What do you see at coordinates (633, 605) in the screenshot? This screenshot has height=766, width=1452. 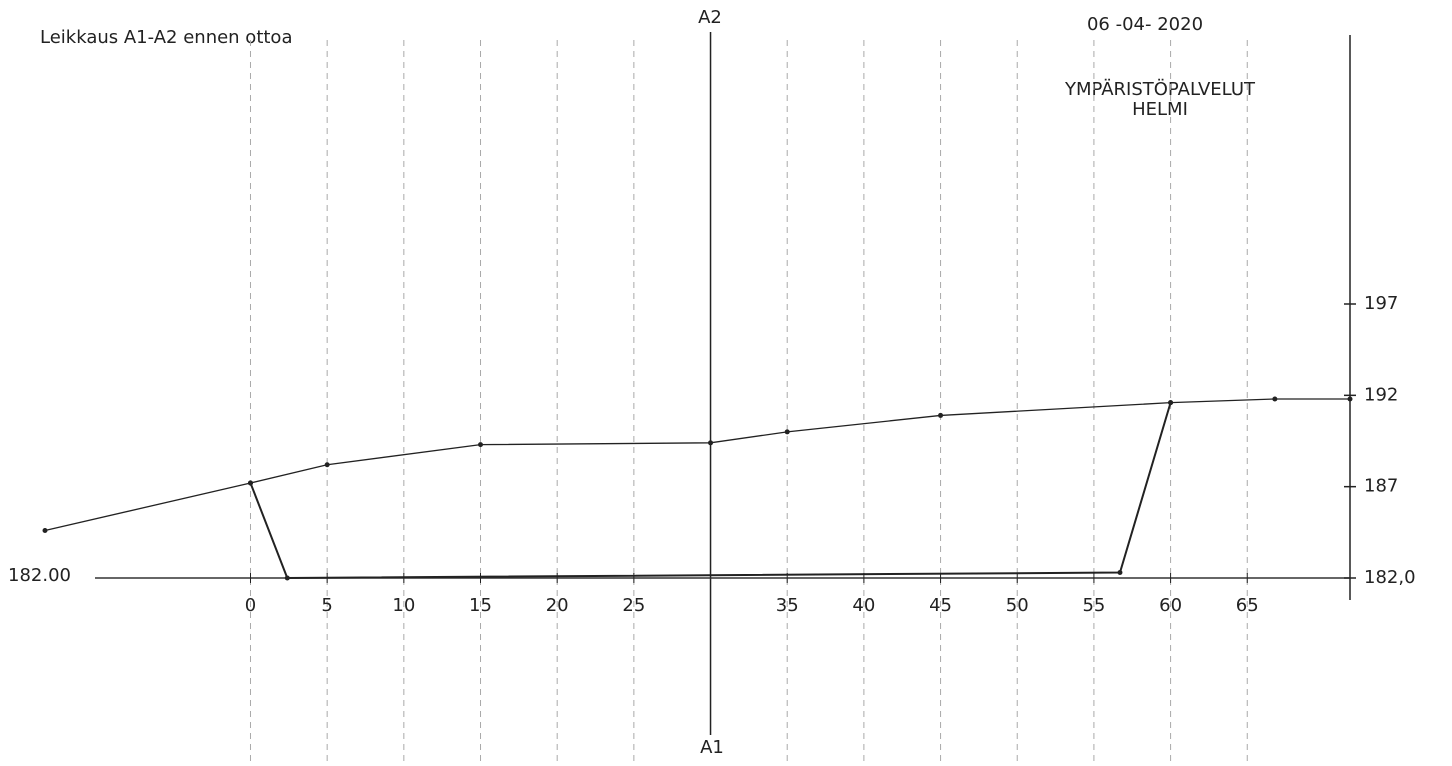 I see `x-tick-label: 25` at bounding box center [633, 605].